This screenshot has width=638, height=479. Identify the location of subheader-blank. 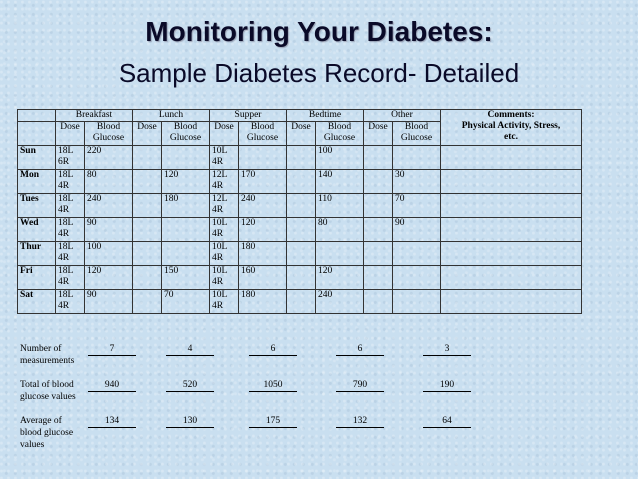
(36, 133).